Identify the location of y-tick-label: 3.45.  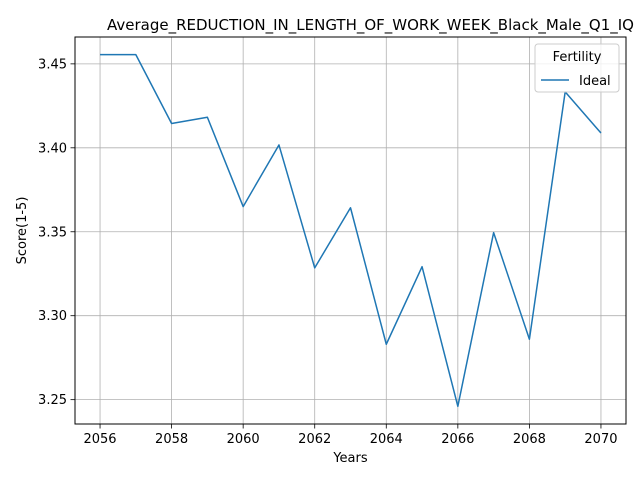
(52, 64).